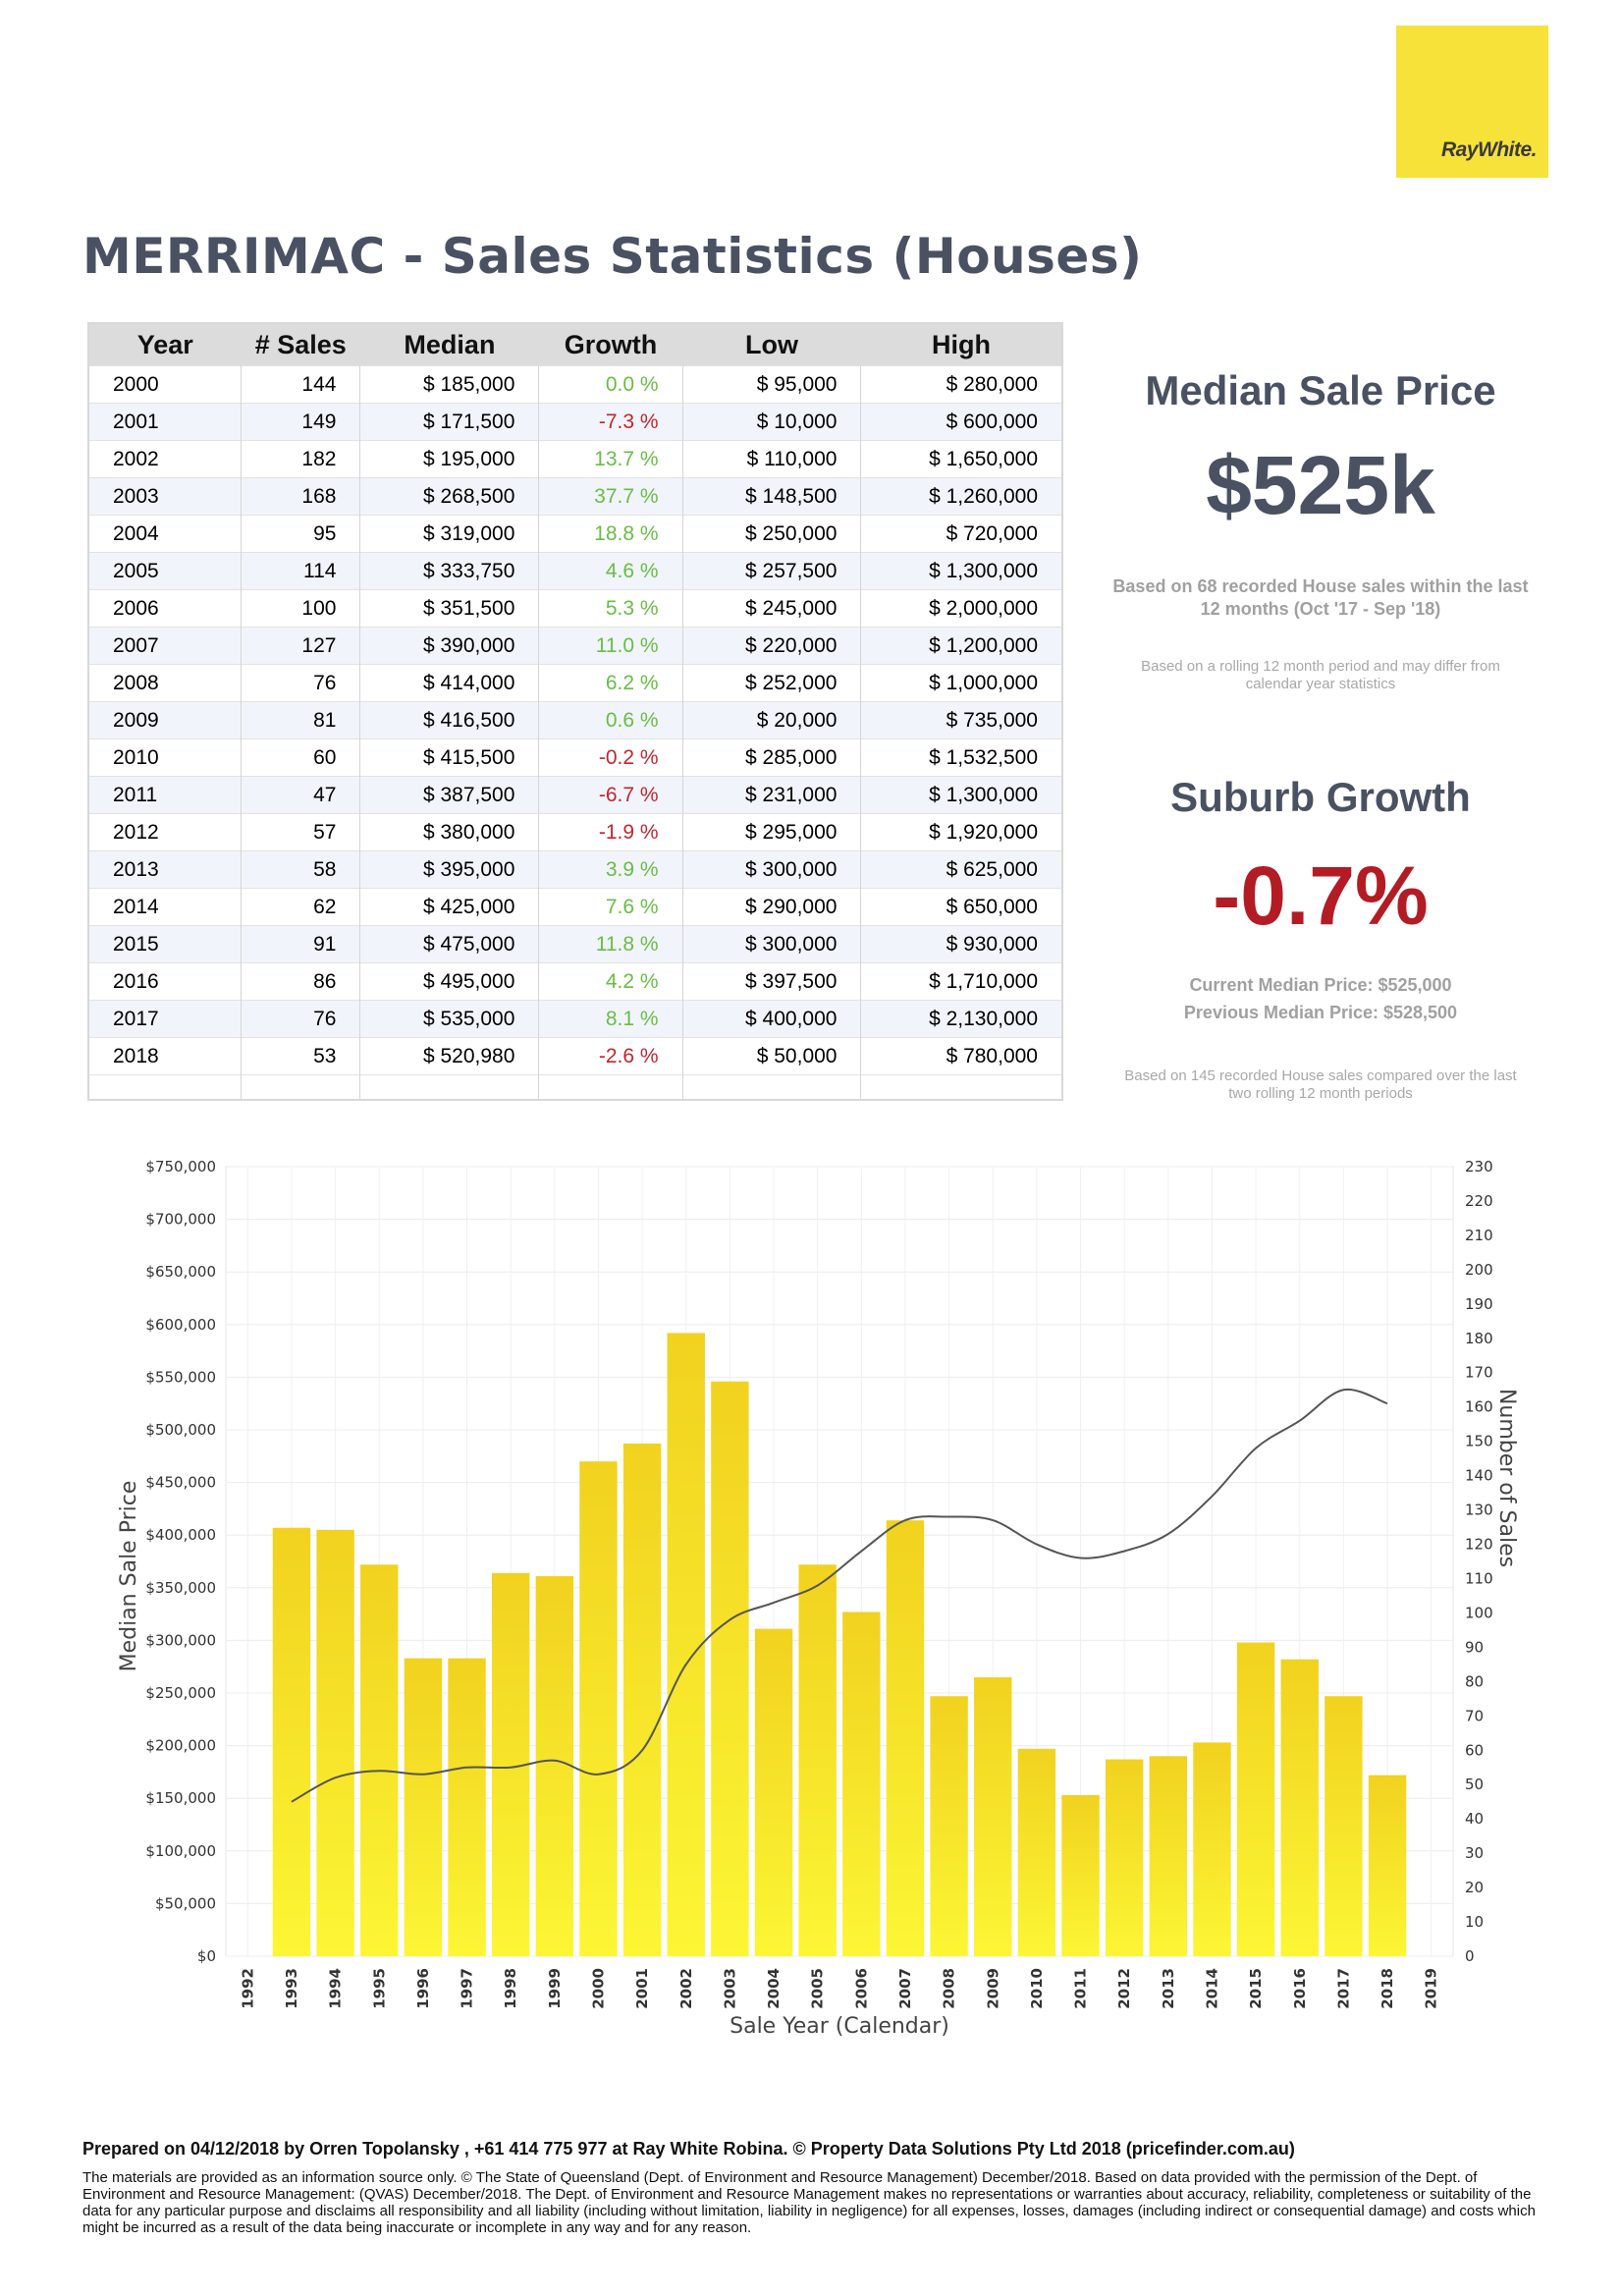 The width and height of the screenshot is (1622, 2296). What do you see at coordinates (180, 1746) in the screenshot?
I see `y-axis-tick-label: $200,000` at bounding box center [180, 1746].